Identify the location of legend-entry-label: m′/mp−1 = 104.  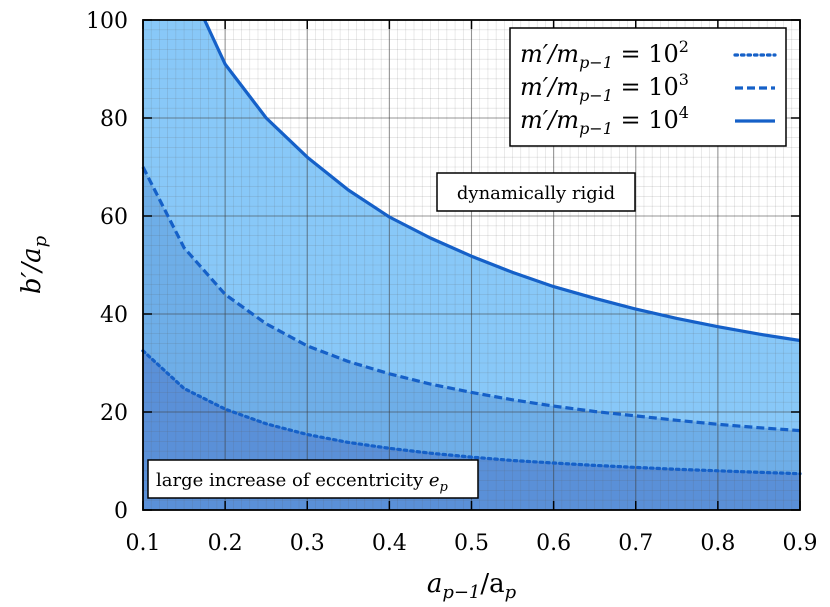
(604, 120).